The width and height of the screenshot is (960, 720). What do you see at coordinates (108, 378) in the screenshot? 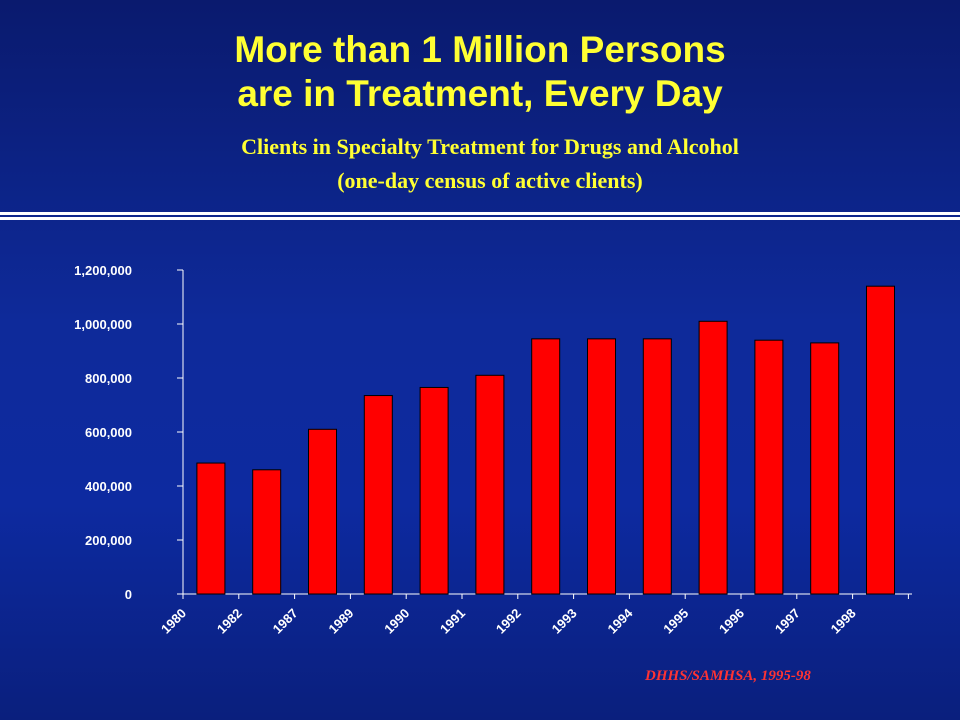
I see `y-tick-label: 800,000` at bounding box center [108, 378].